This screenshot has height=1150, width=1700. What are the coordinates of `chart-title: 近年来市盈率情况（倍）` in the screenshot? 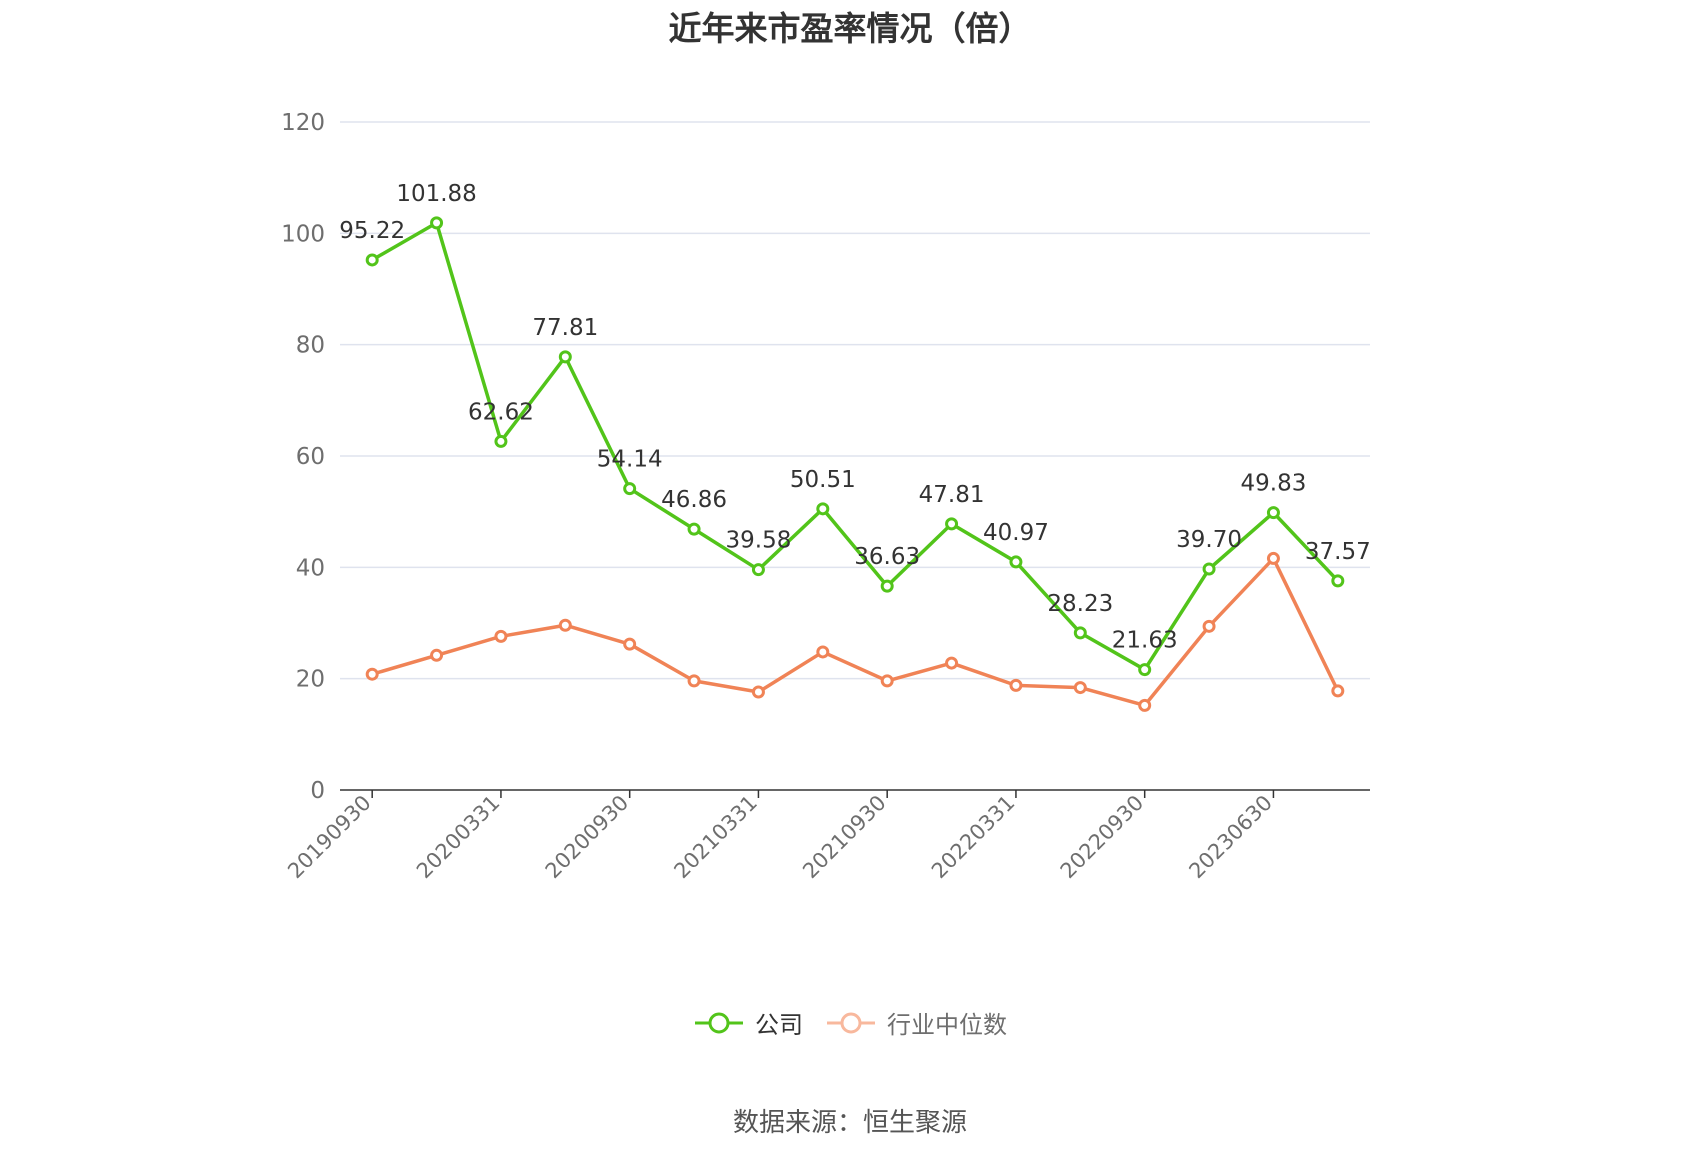 It's located at (850, 28).